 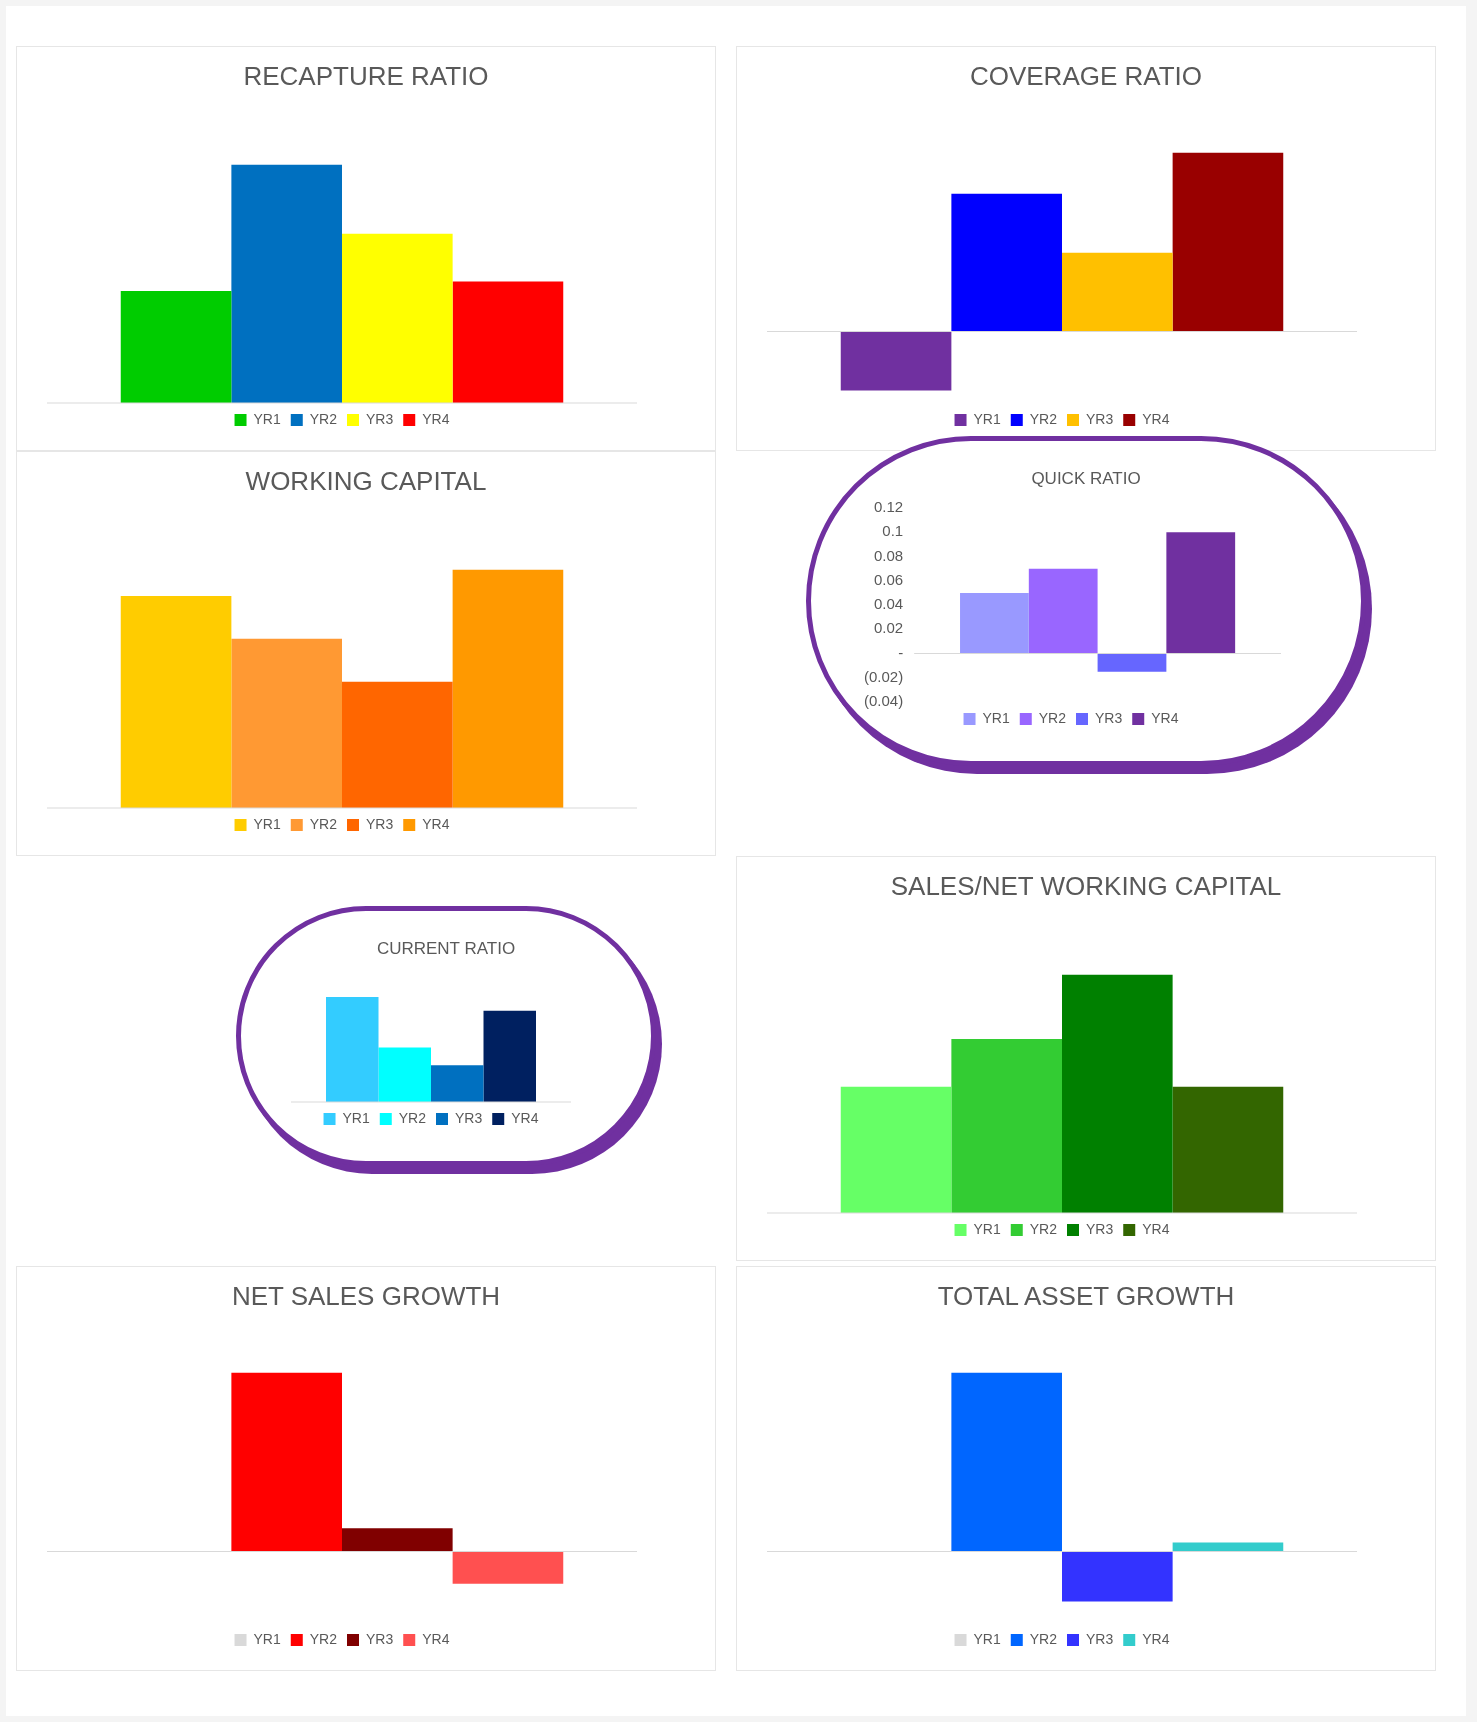 What do you see at coordinates (366, 481) in the screenshot?
I see `chart-title: WORKING CAPITAL` at bounding box center [366, 481].